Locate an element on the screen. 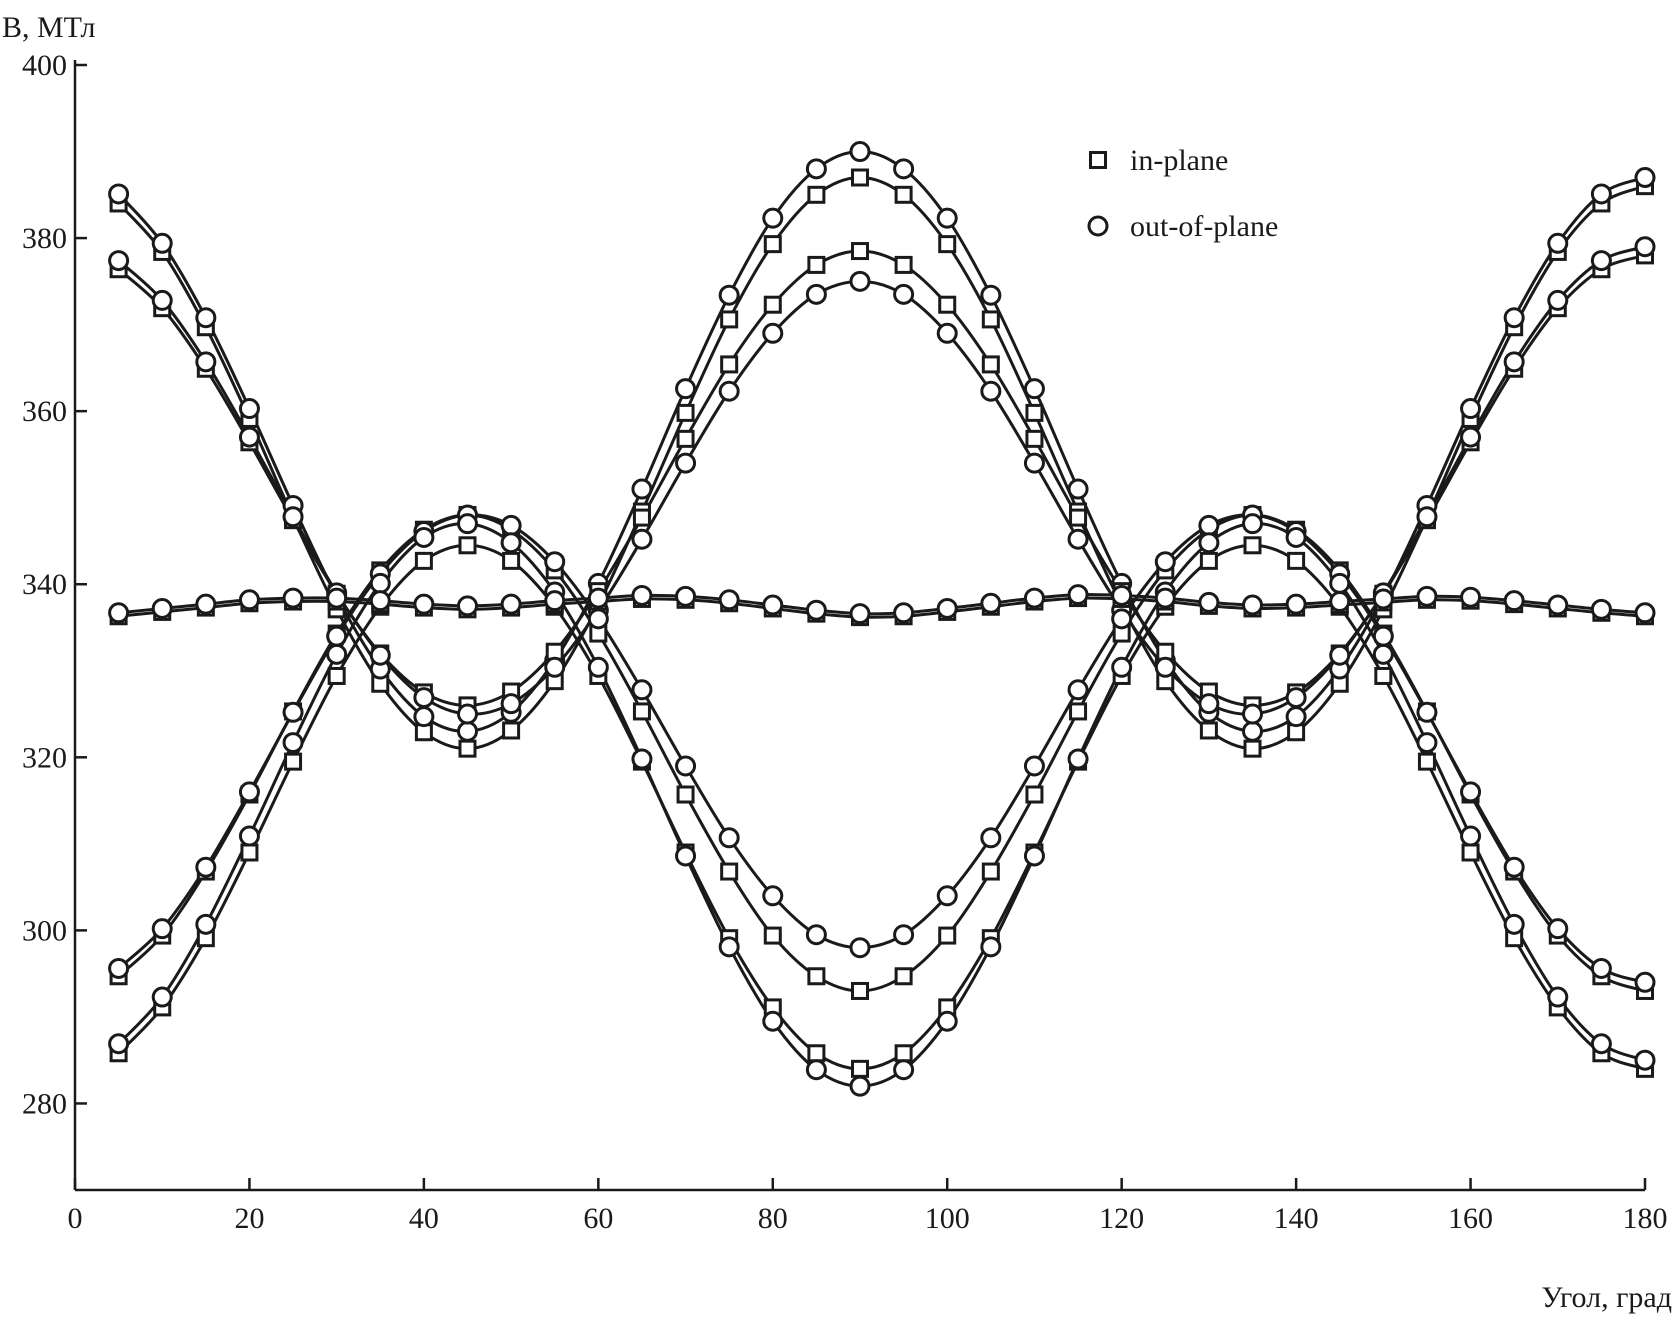 The height and width of the screenshot is (1341, 1677). y-tick-label: 380 is located at coordinates (44, 238).